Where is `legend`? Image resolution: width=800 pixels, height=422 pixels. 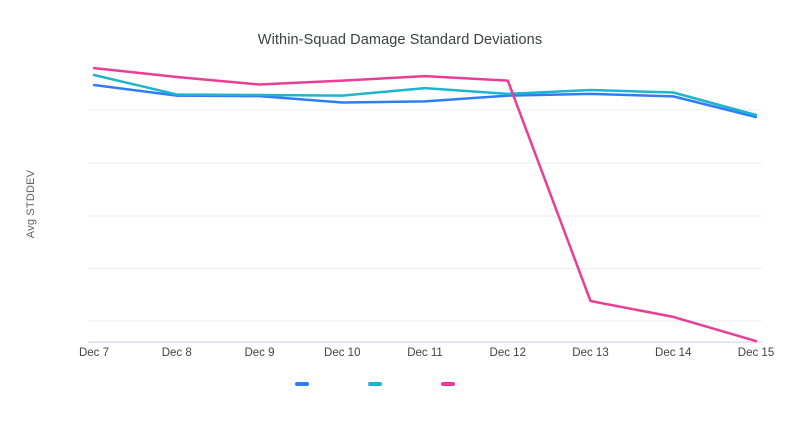
legend is located at coordinates (375, 384).